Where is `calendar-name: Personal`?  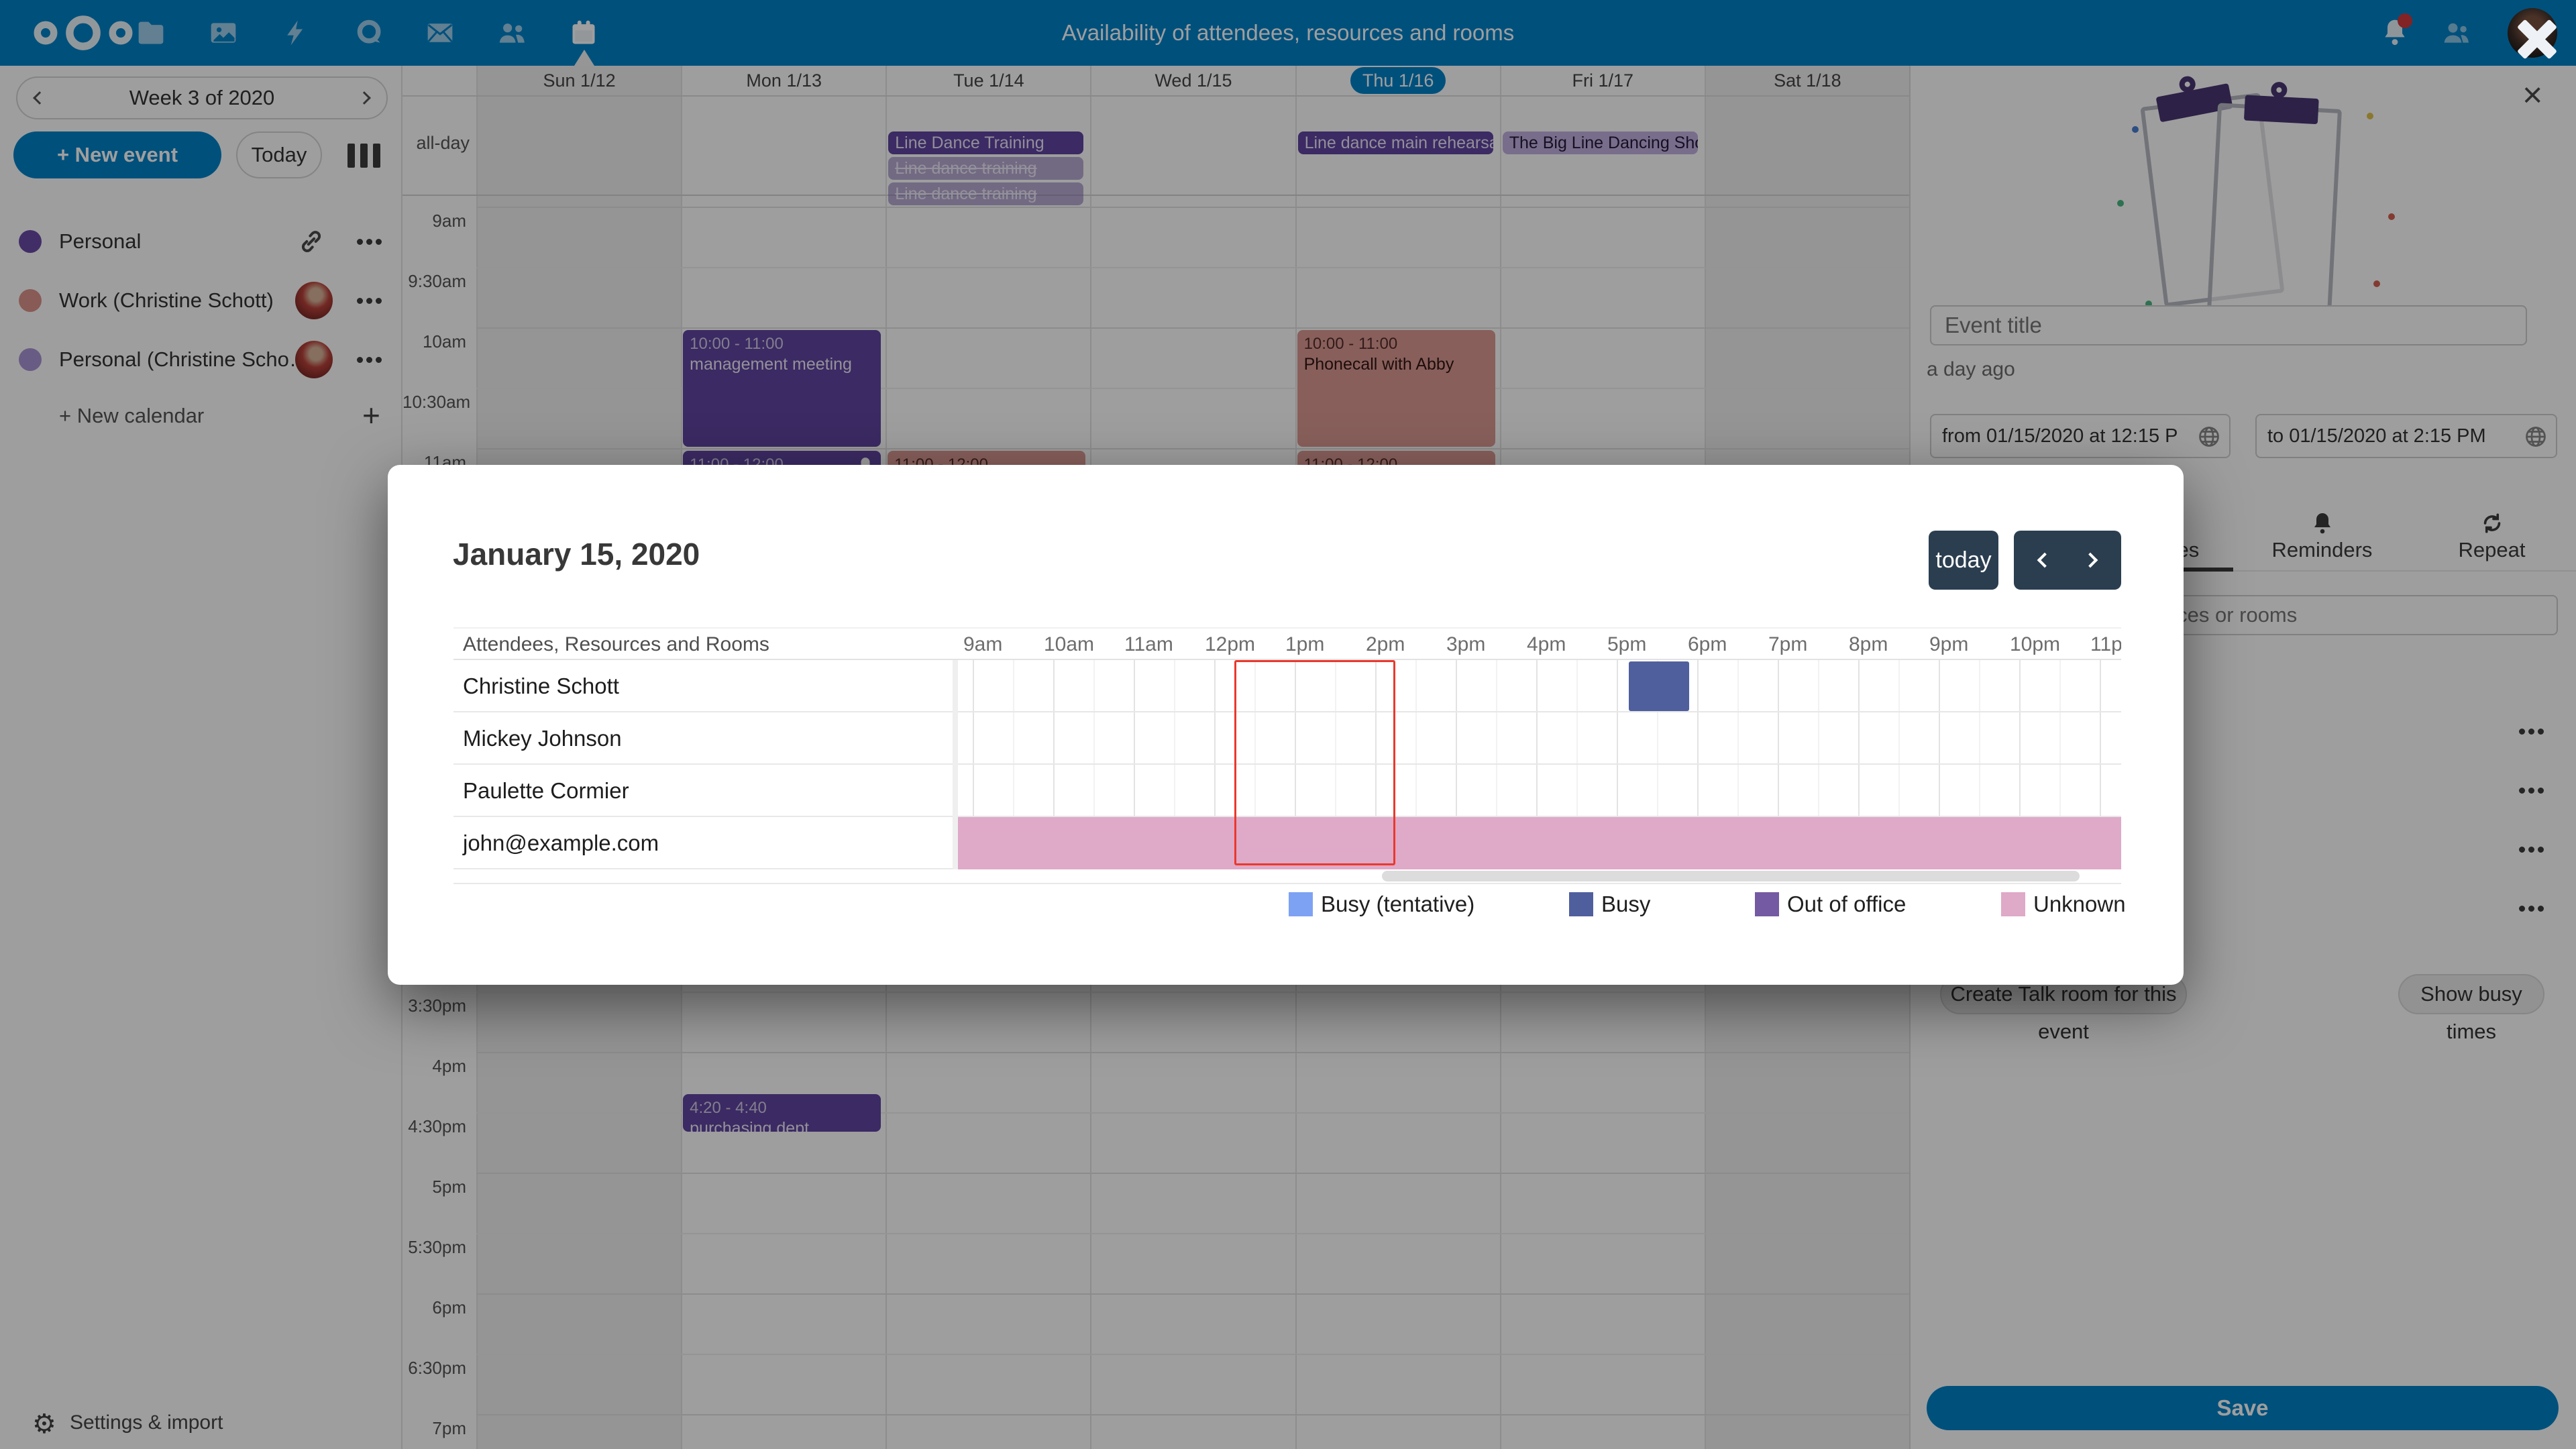
calendar-name: Personal is located at coordinates (100, 241).